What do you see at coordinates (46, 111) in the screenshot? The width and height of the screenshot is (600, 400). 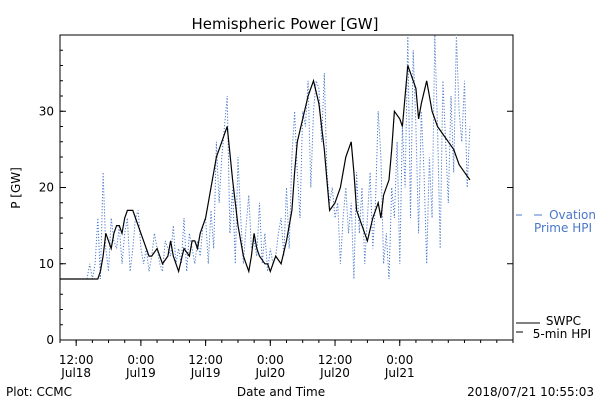 I see `y-tick-label: 30` at bounding box center [46, 111].